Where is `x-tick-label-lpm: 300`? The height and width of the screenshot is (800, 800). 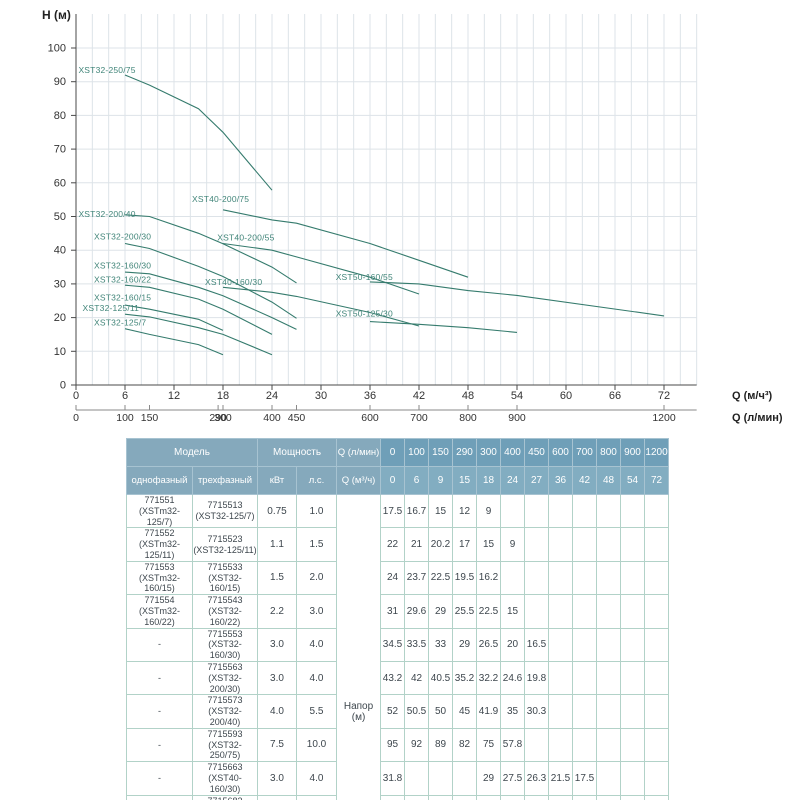 x-tick-label-lpm: 300 is located at coordinates (223, 418).